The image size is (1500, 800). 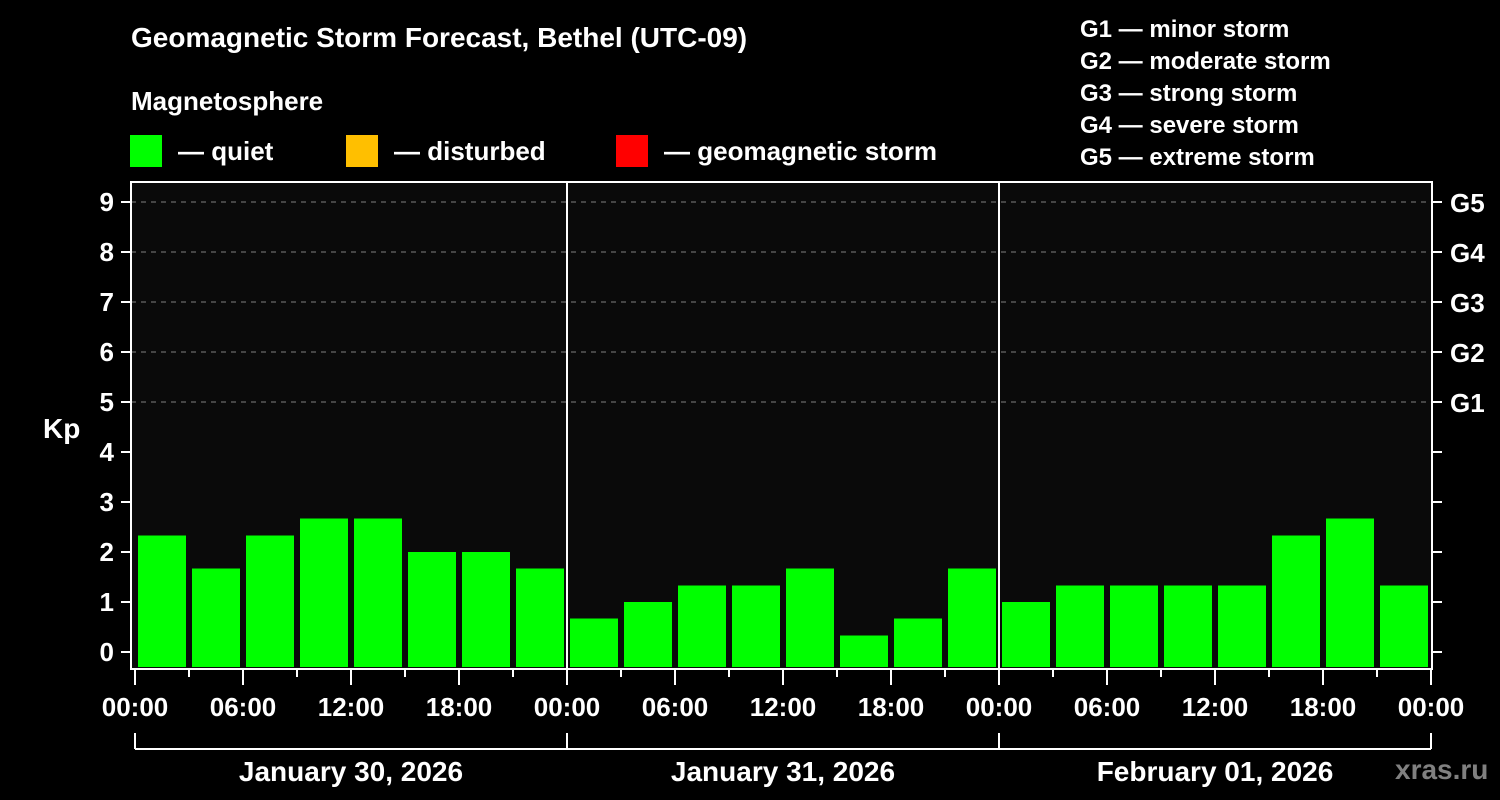 I want to click on y-tick-label: 2, so click(x=107, y=552).